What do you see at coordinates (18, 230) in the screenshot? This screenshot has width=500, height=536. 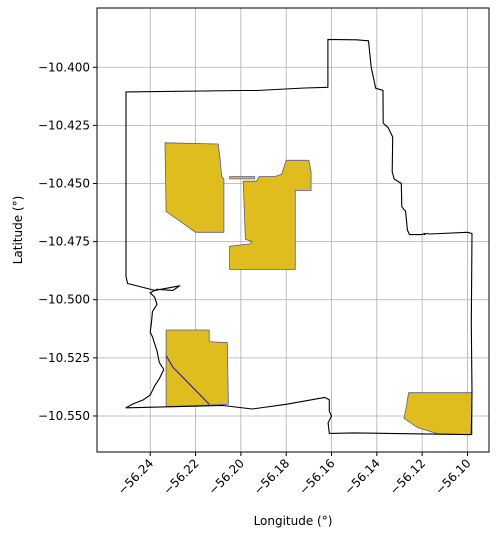 I see `y-axis-label: Latitude (°)` at bounding box center [18, 230].